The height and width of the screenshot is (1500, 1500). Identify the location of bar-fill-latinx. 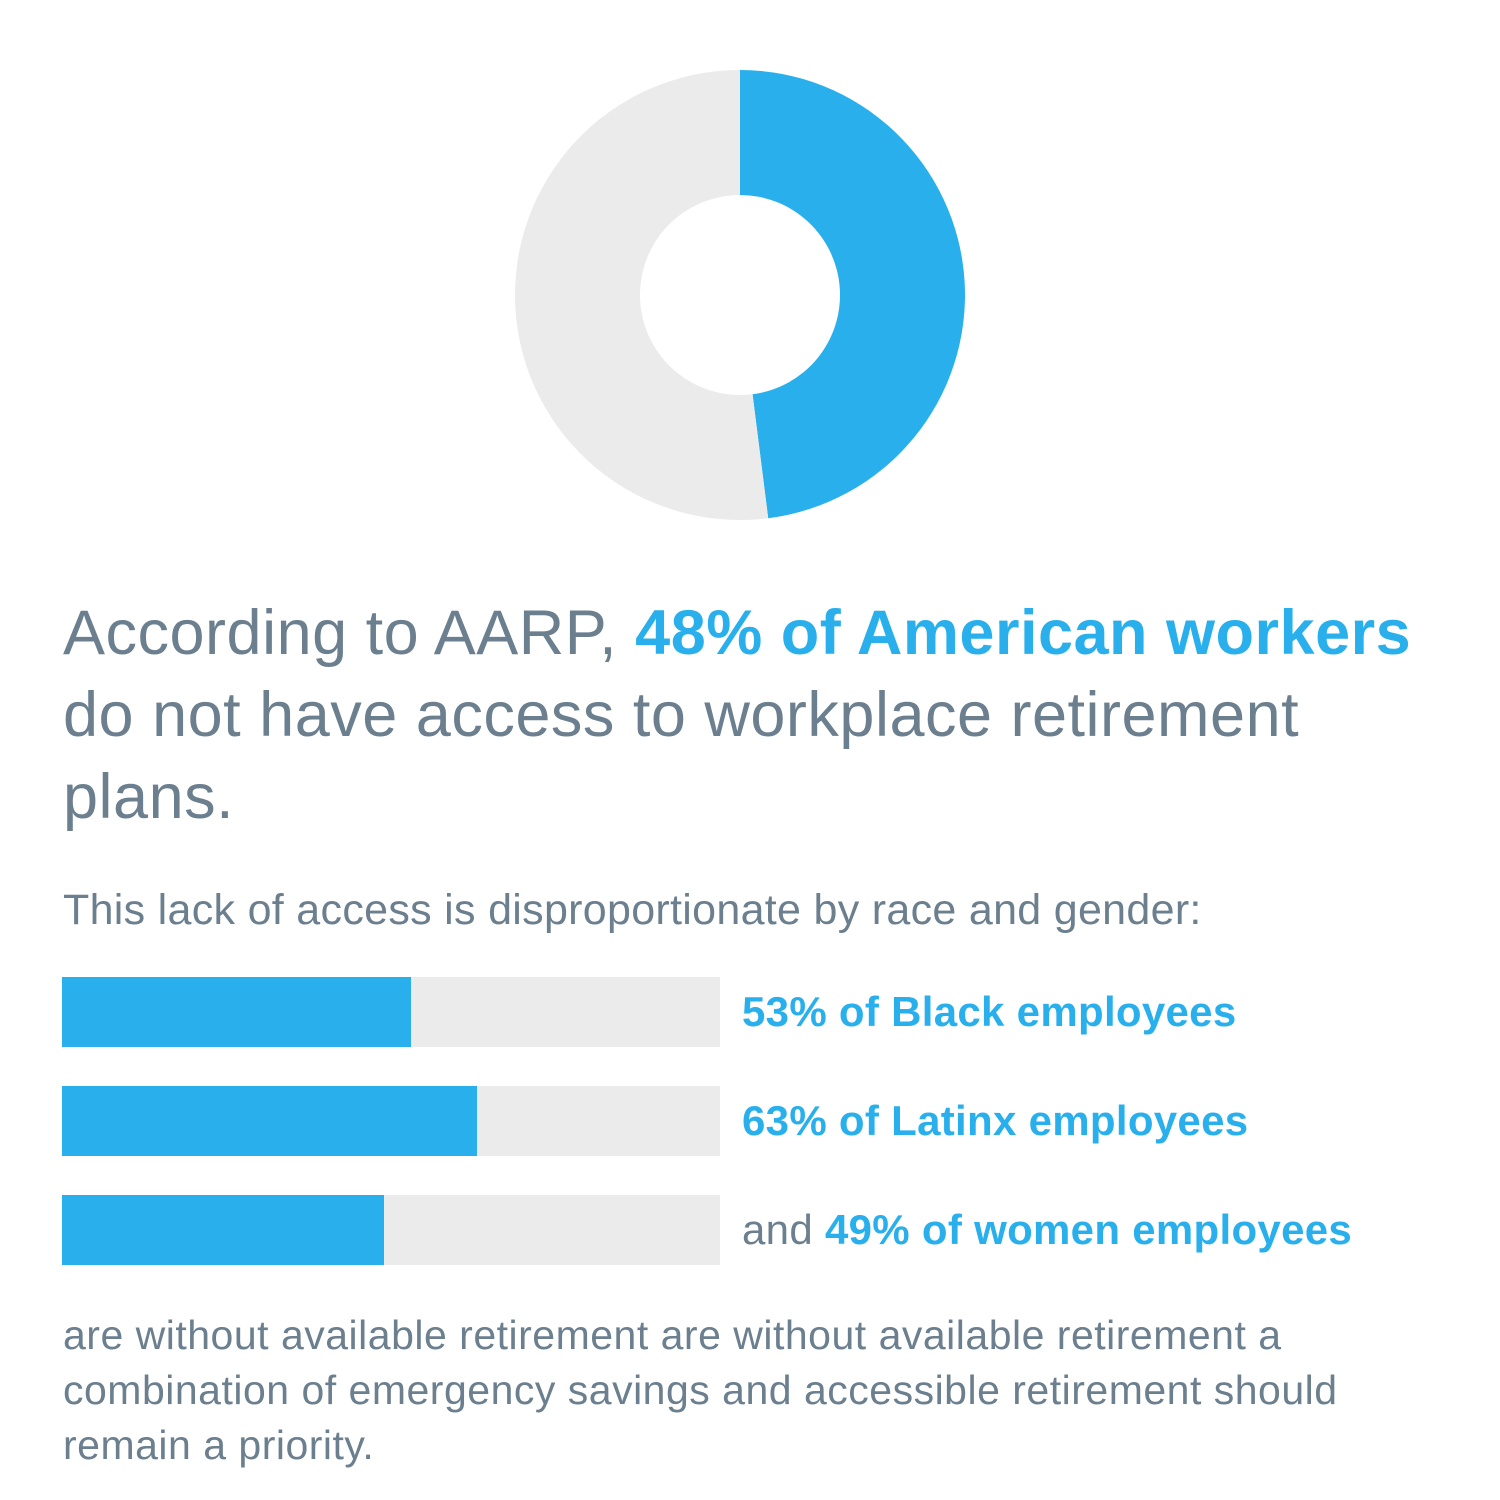
(269, 1121).